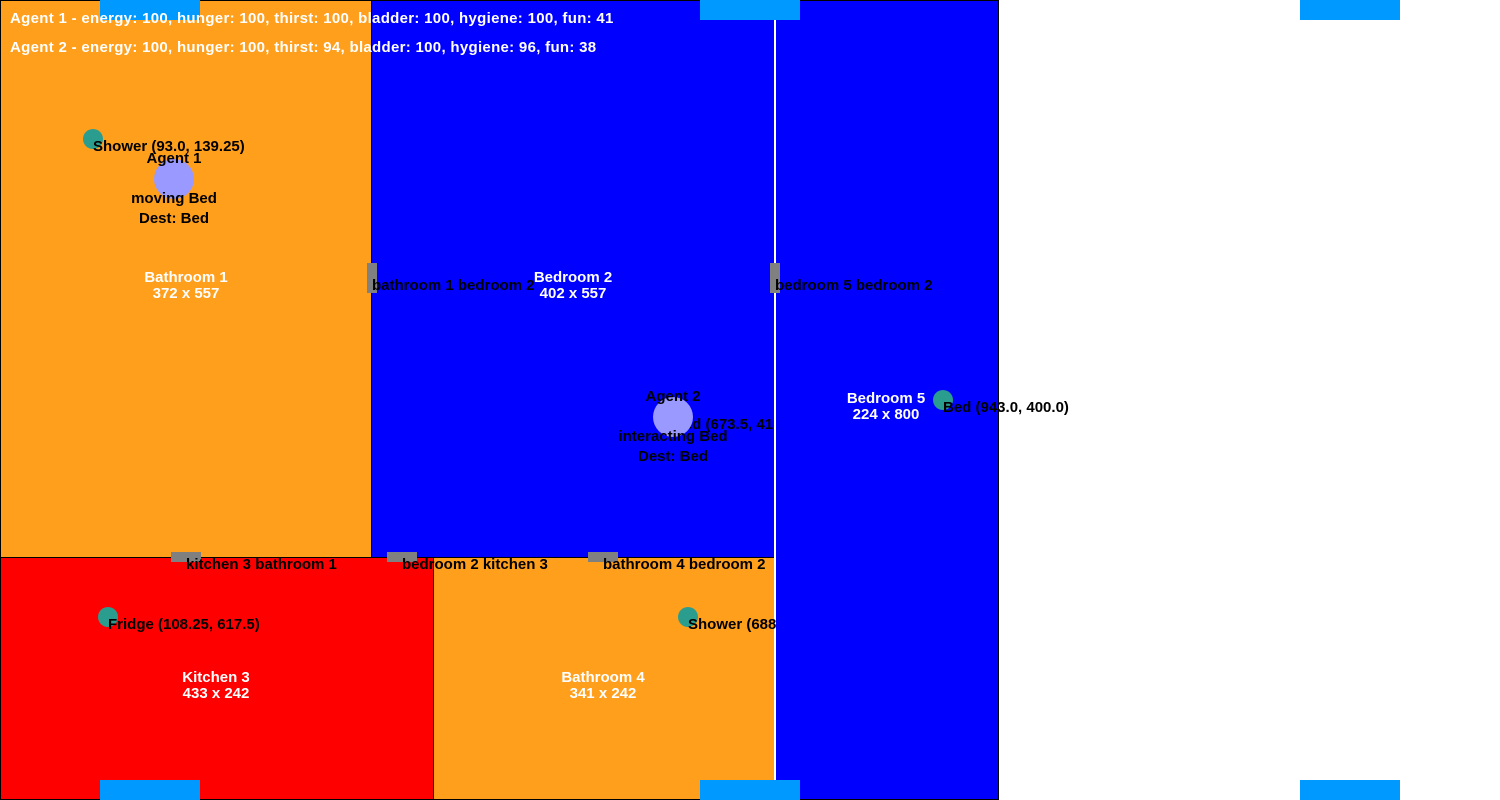  I want to click on room-label-bedroom-5: Bedroom 5 224 x 800, so click(886, 407).